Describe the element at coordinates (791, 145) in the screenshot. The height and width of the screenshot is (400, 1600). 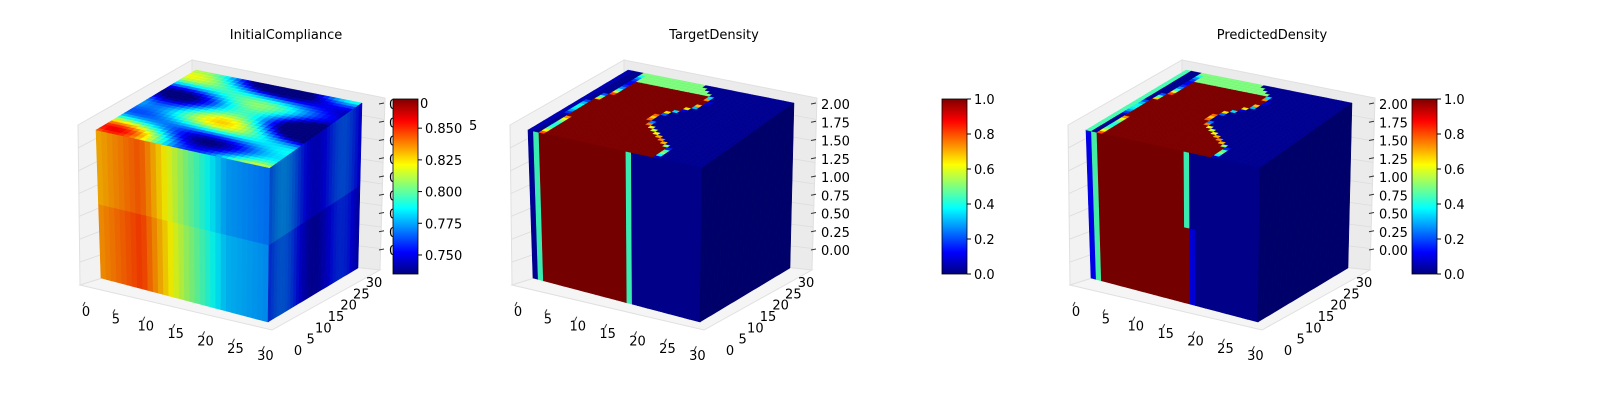
I see `voxel-side` at that location.